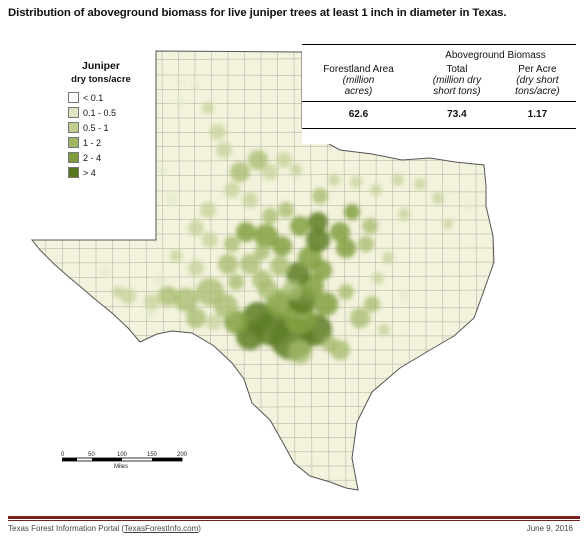 The width and height of the screenshot is (587, 544). I want to click on scale-tick-100: 100, so click(122, 455).